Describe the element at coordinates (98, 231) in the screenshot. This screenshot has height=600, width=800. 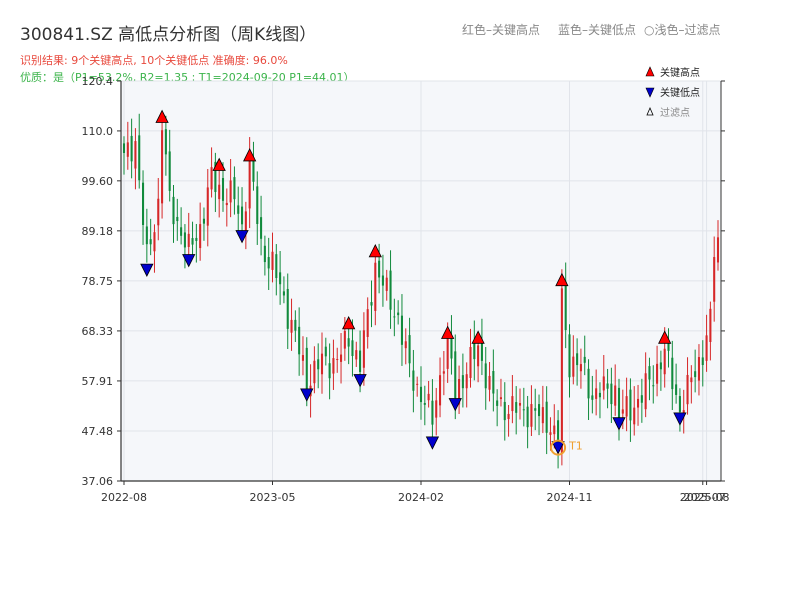
I see `y-tick-label: 89.18` at that location.